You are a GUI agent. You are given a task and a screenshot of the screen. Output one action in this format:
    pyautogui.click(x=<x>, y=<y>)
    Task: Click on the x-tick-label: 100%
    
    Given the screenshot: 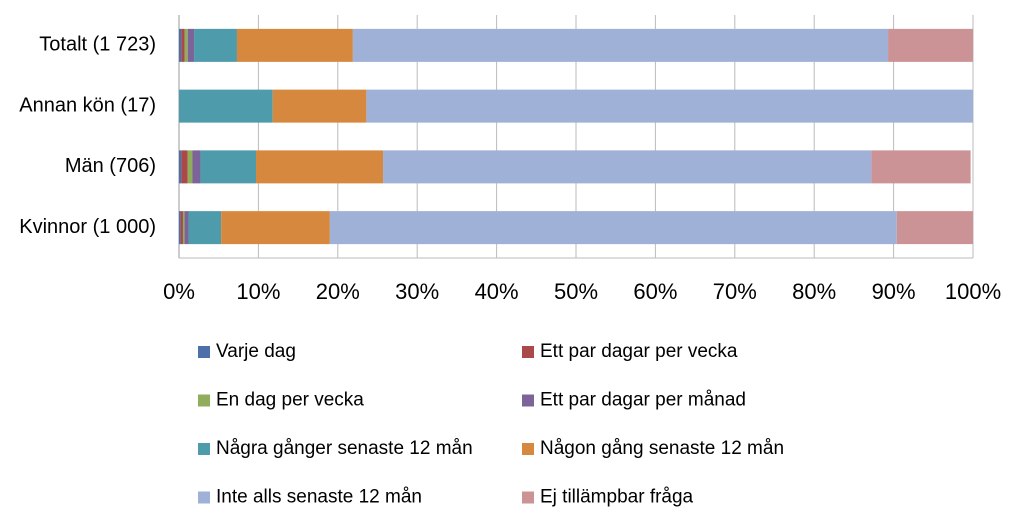 What is the action you would take?
    pyautogui.click(x=973, y=291)
    